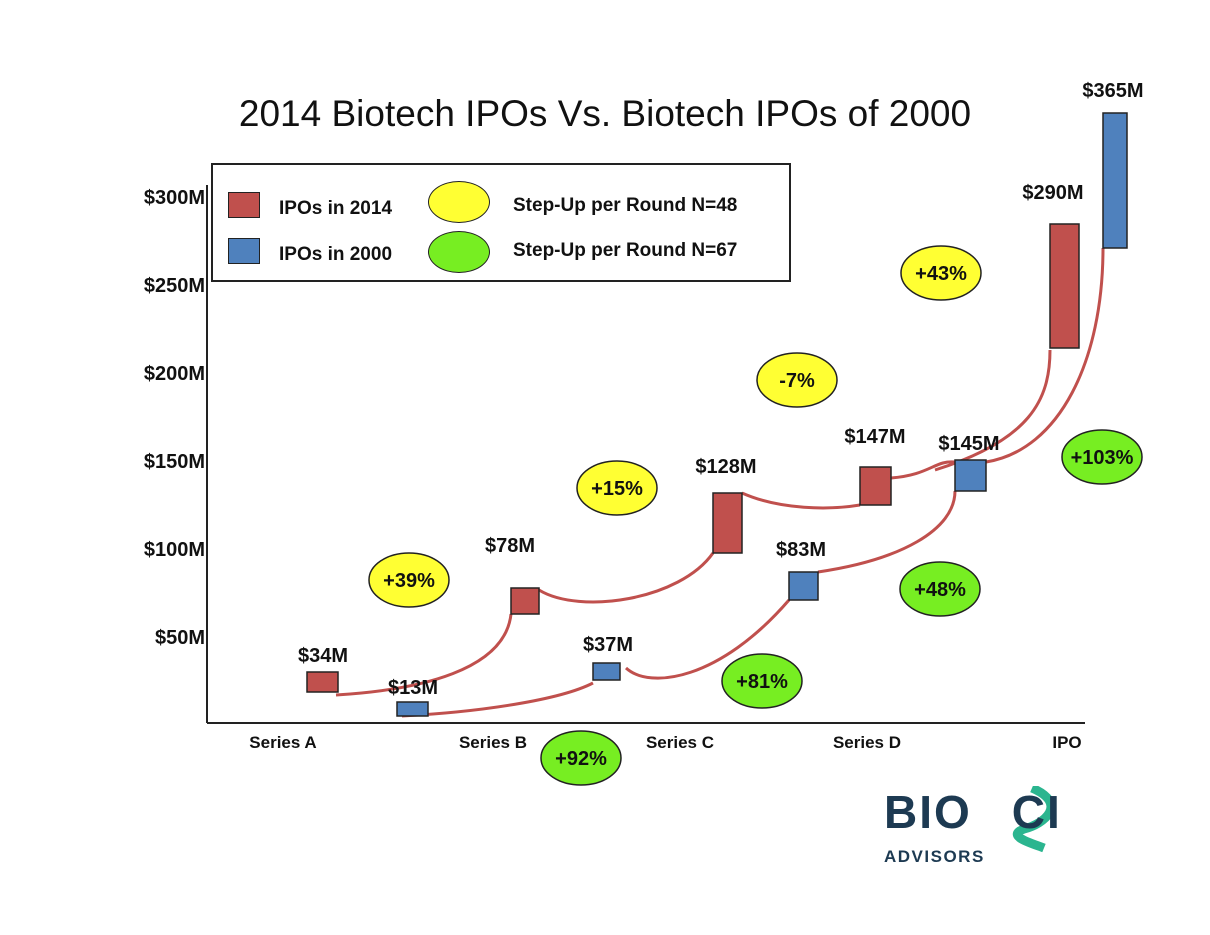  I want to click on x-tick-label: IPO, so click(1066, 742).